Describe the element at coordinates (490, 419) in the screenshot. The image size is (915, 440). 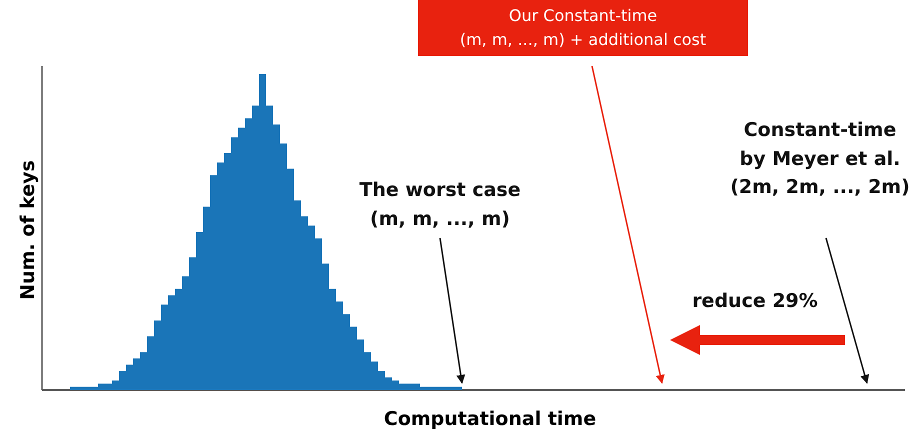
I see `x-axis-title: Computational time` at that location.